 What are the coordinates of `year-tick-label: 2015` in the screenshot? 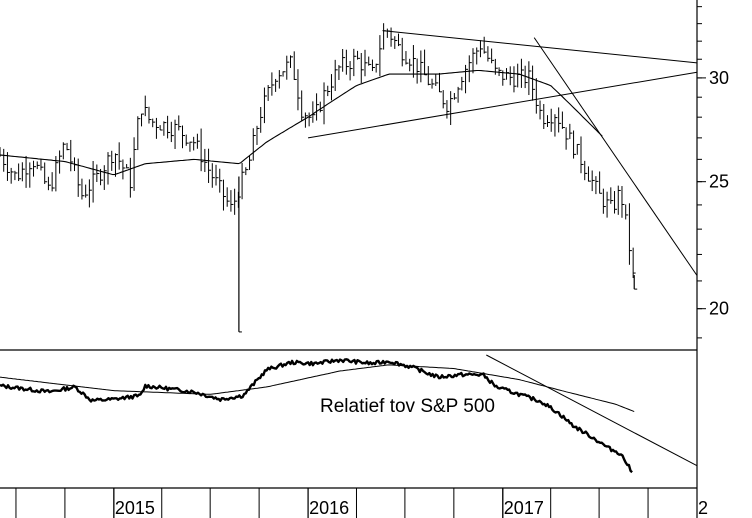 It's located at (135, 508).